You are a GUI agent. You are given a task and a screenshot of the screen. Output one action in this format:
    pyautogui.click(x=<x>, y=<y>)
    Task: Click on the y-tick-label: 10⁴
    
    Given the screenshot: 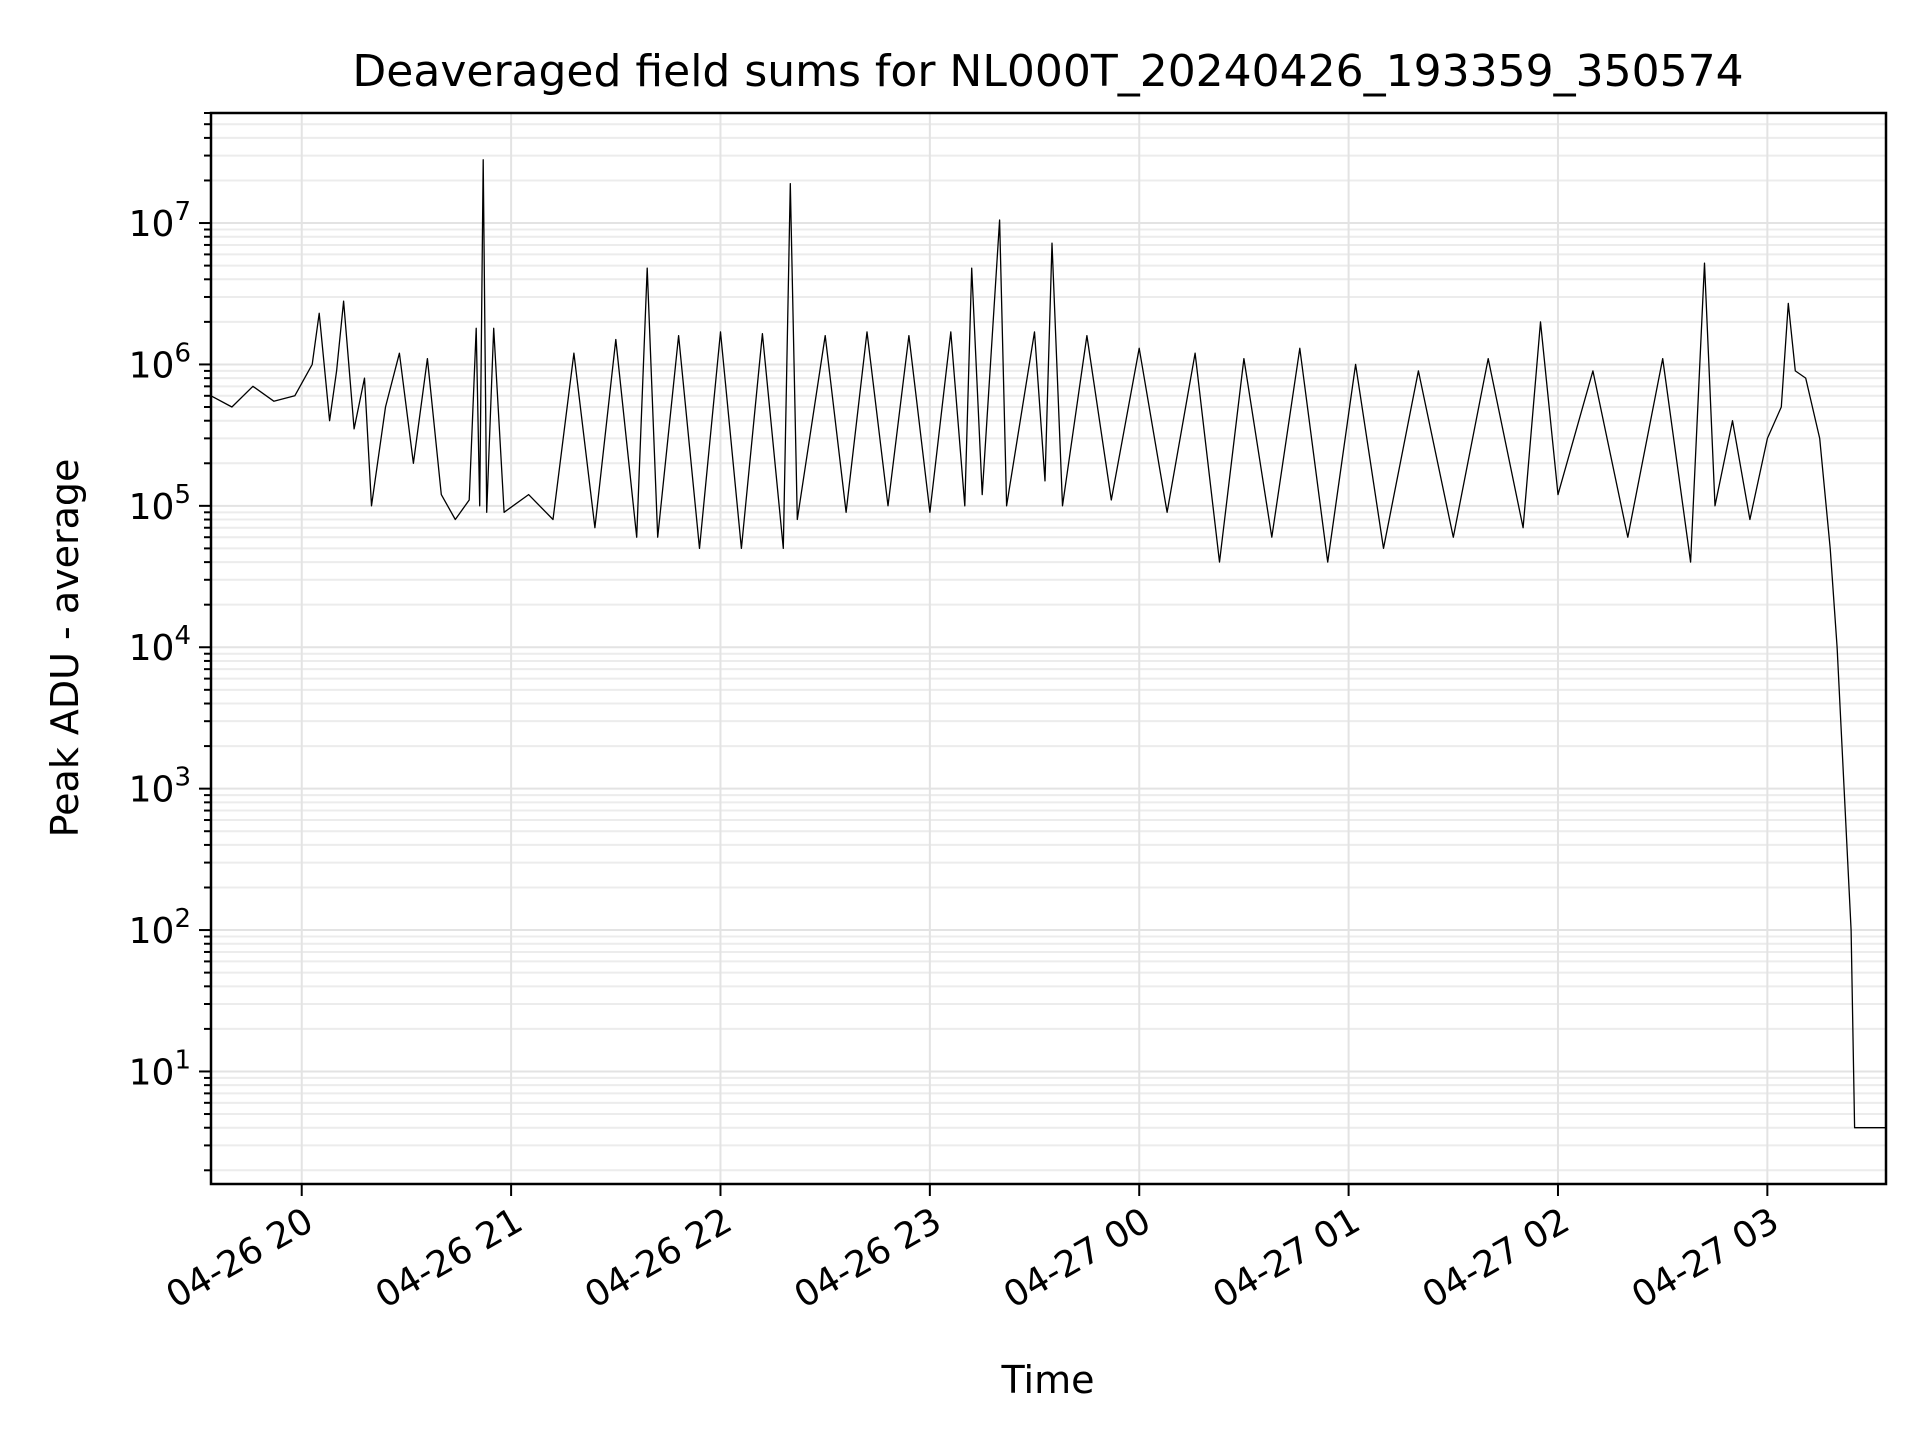 What is the action you would take?
    pyautogui.click(x=160, y=645)
    